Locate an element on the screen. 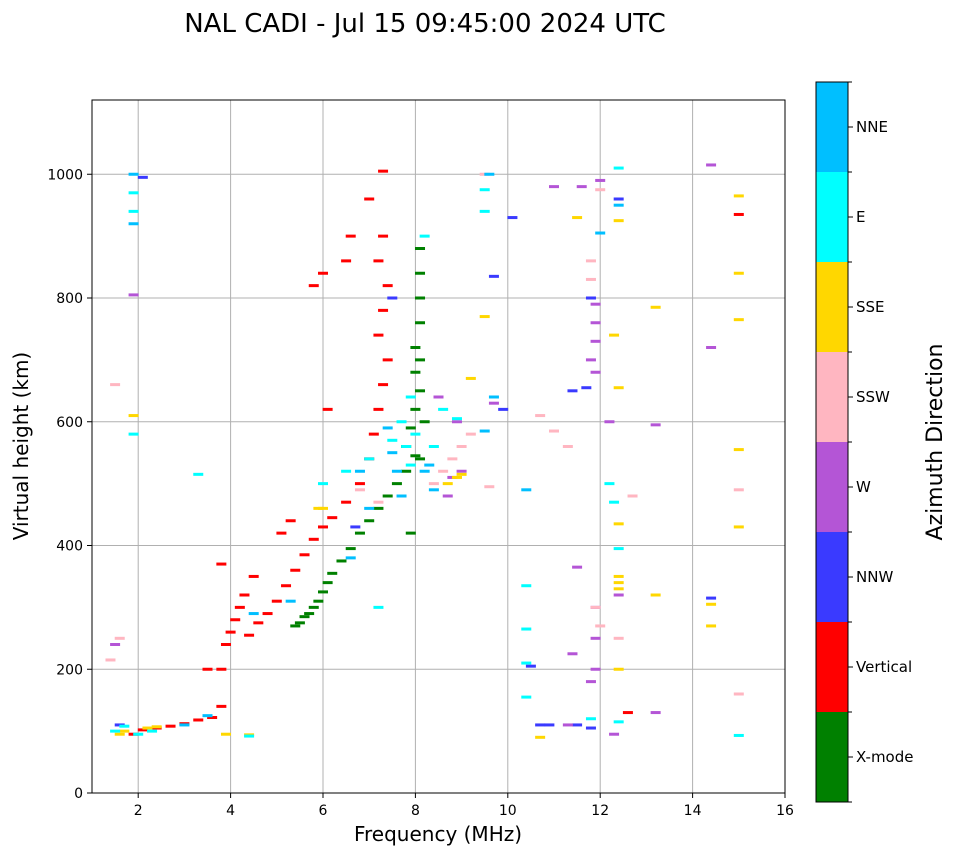 The width and height of the screenshot is (958, 857). colorbar-tick-label: E is located at coordinates (860, 217).